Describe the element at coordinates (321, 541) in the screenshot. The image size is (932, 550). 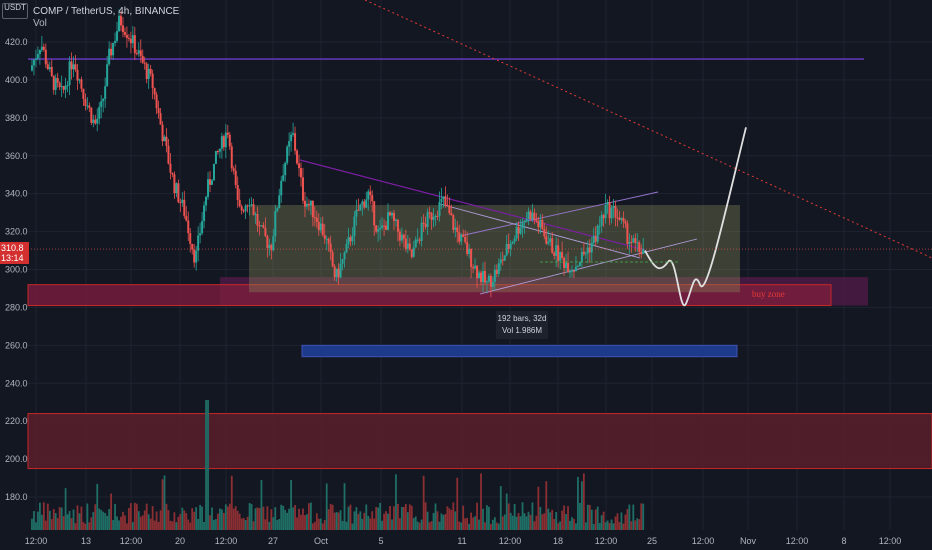
I see `time-tick-label: Oct` at that location.